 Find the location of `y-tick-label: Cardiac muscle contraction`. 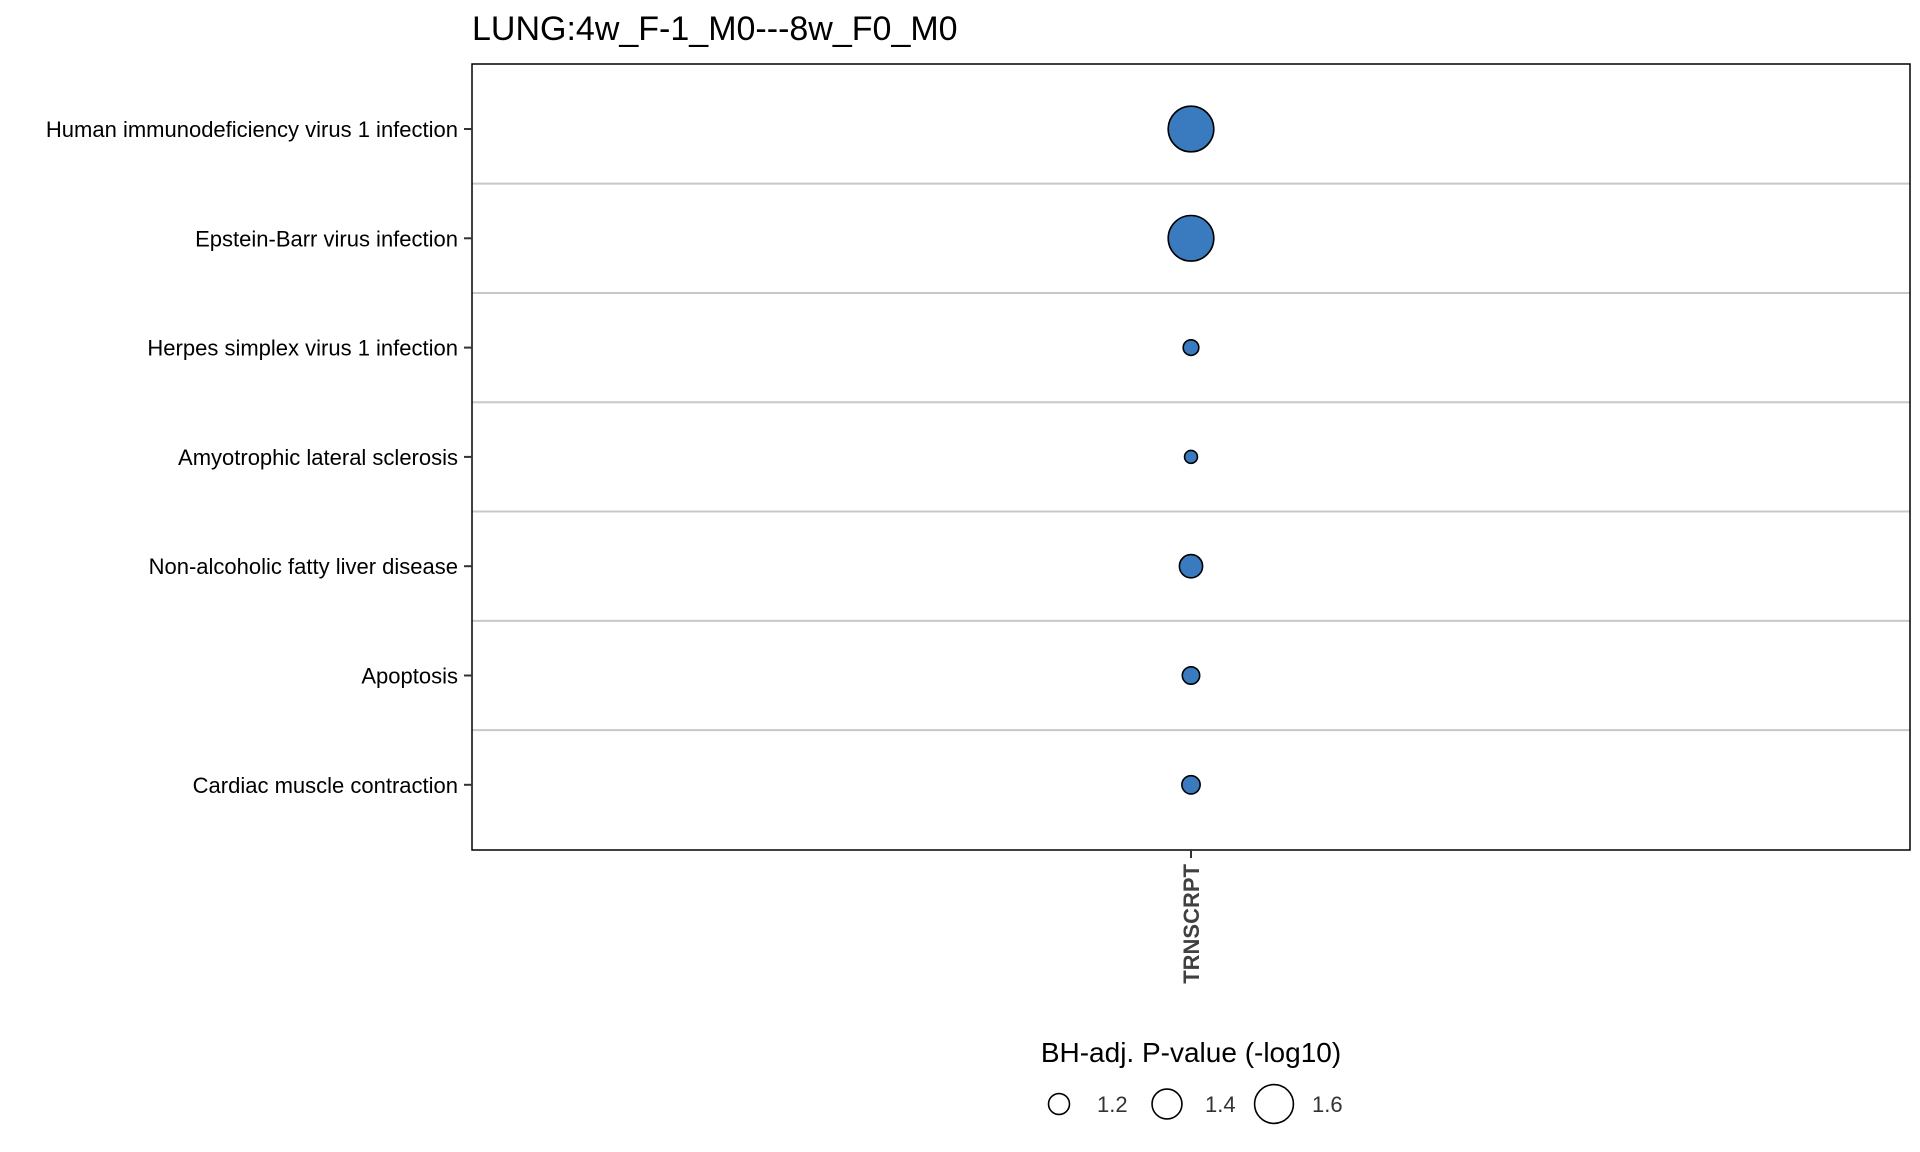

y-tick-label: Cardiac muscle contraction is located at coordinates (325, 785).